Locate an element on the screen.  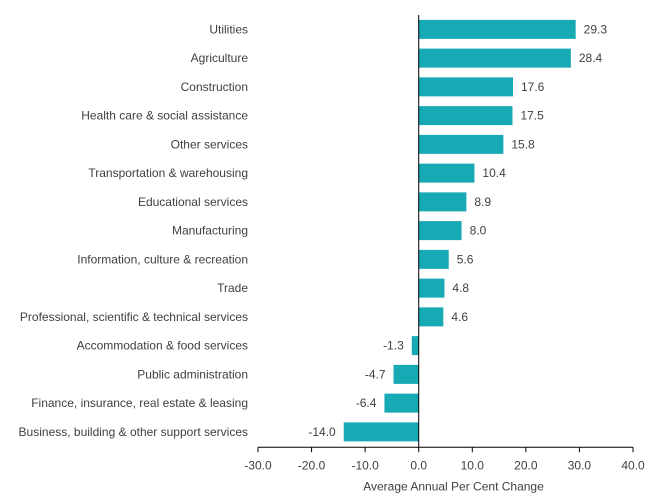
value-label: -4.7 is located at coordinates (375, 374).